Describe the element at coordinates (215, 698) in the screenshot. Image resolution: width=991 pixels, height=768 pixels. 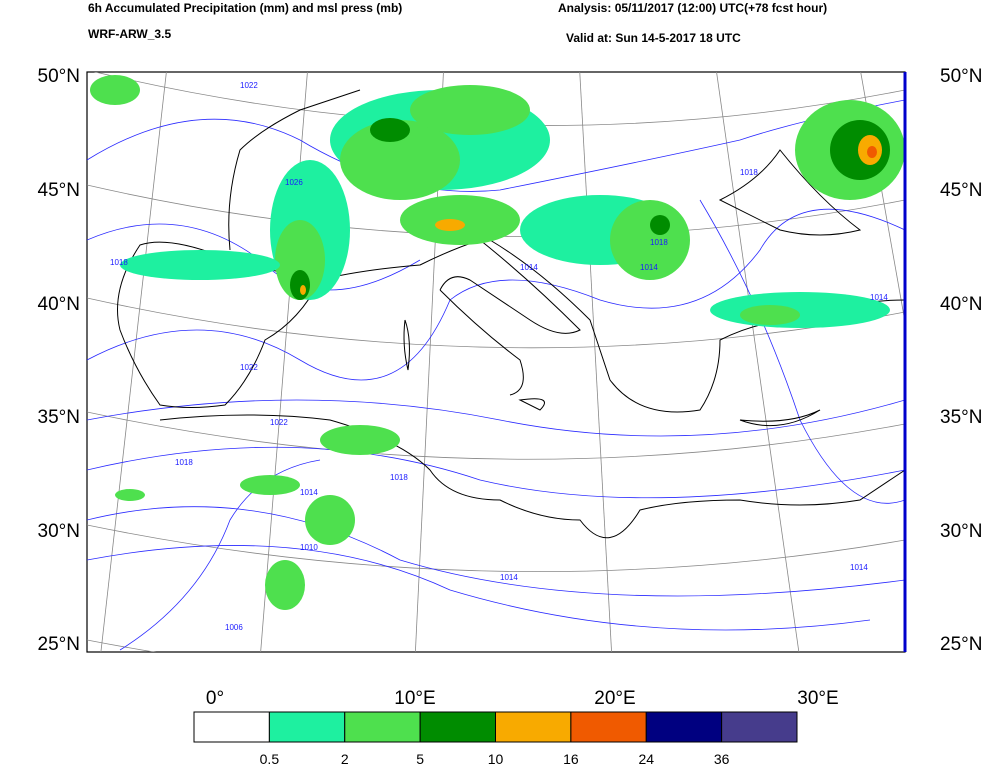
I see `lon-label: 0°` at that location.